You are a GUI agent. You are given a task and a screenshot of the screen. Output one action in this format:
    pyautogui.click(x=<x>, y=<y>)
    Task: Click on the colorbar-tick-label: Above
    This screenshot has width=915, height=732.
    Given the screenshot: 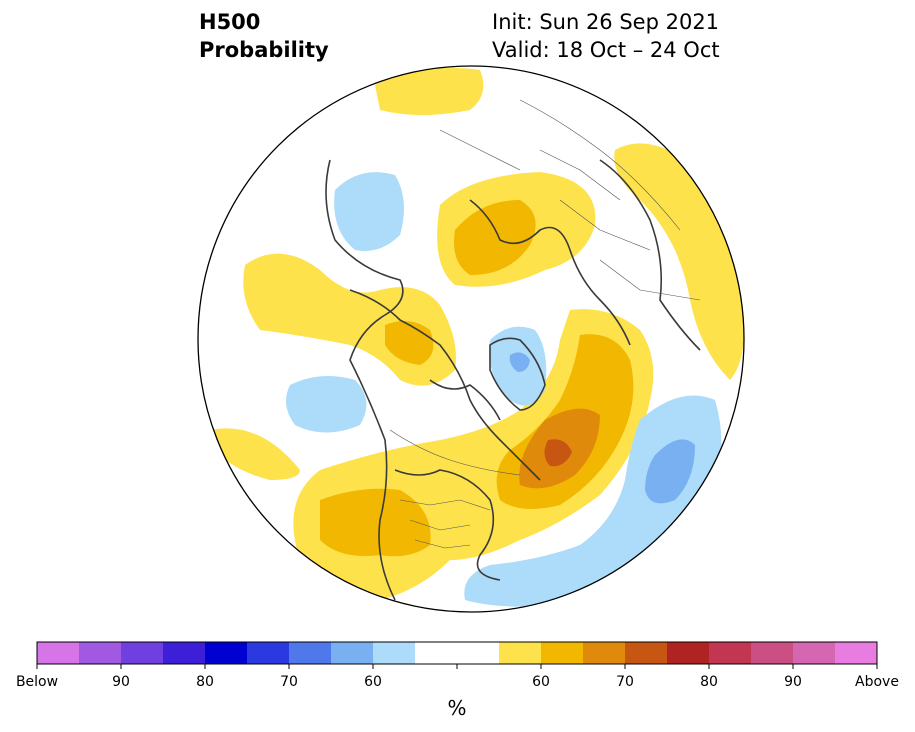 What is the action you would take?
    pyautogui.click(x=877, y=682)
    